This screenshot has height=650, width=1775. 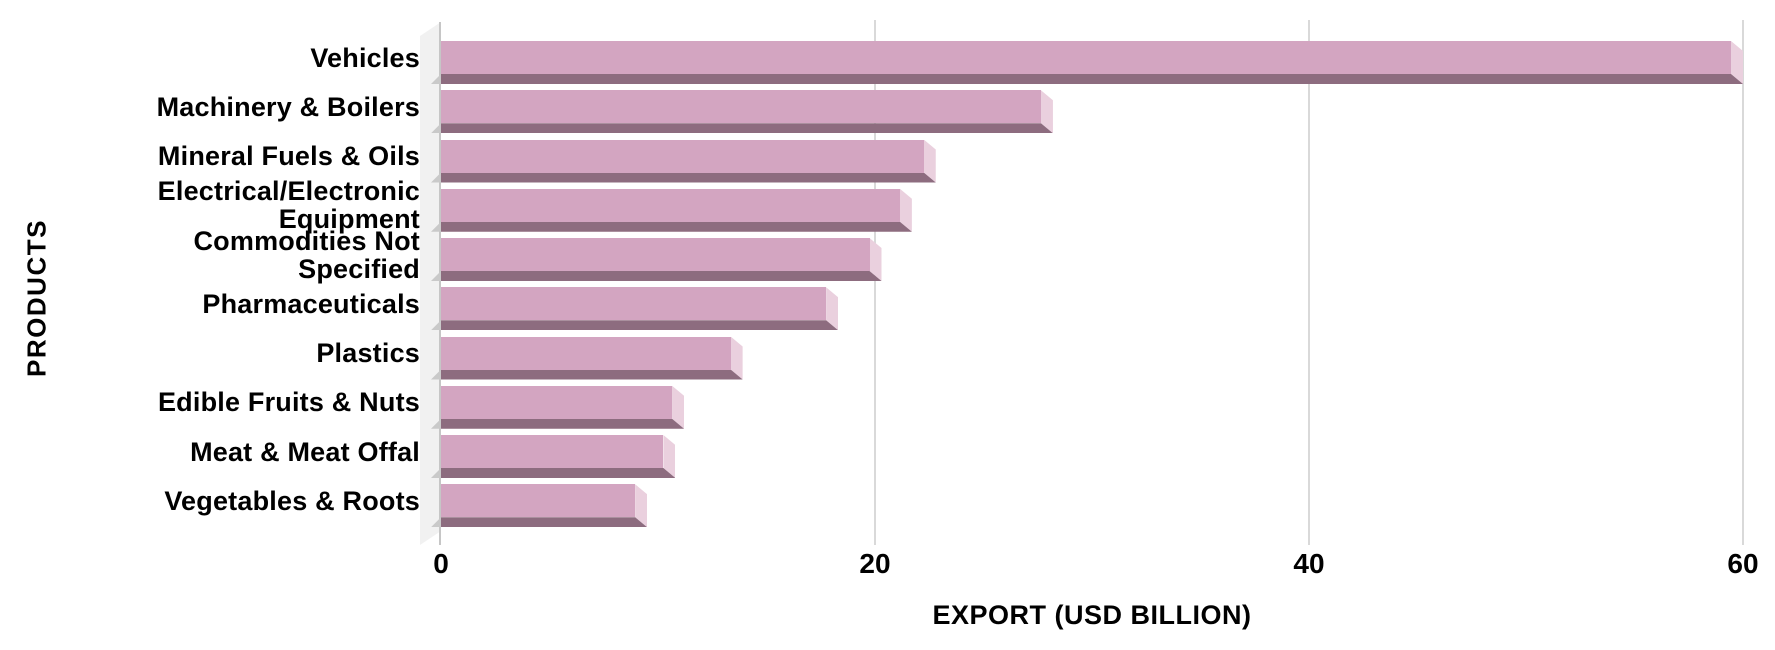 What do you see at coordinates (742, 112) in the screenshot?
I see `bar-machinery-boilers` at bounding box center [742, 112].